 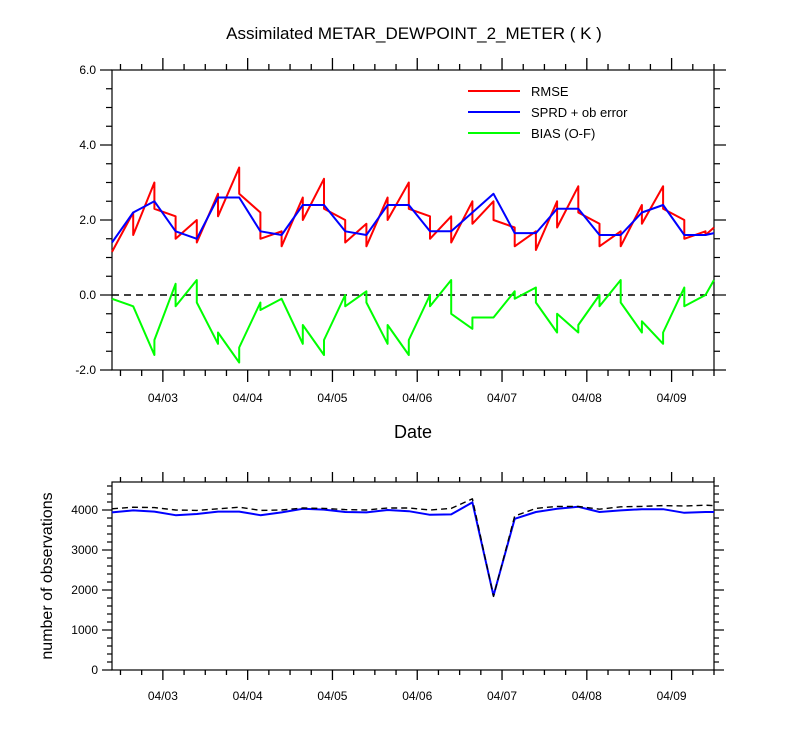 I want to click on top-y-tick-labels: -2.0 0.0 2.0 4.0 6.0, so click(x=85, y=220).